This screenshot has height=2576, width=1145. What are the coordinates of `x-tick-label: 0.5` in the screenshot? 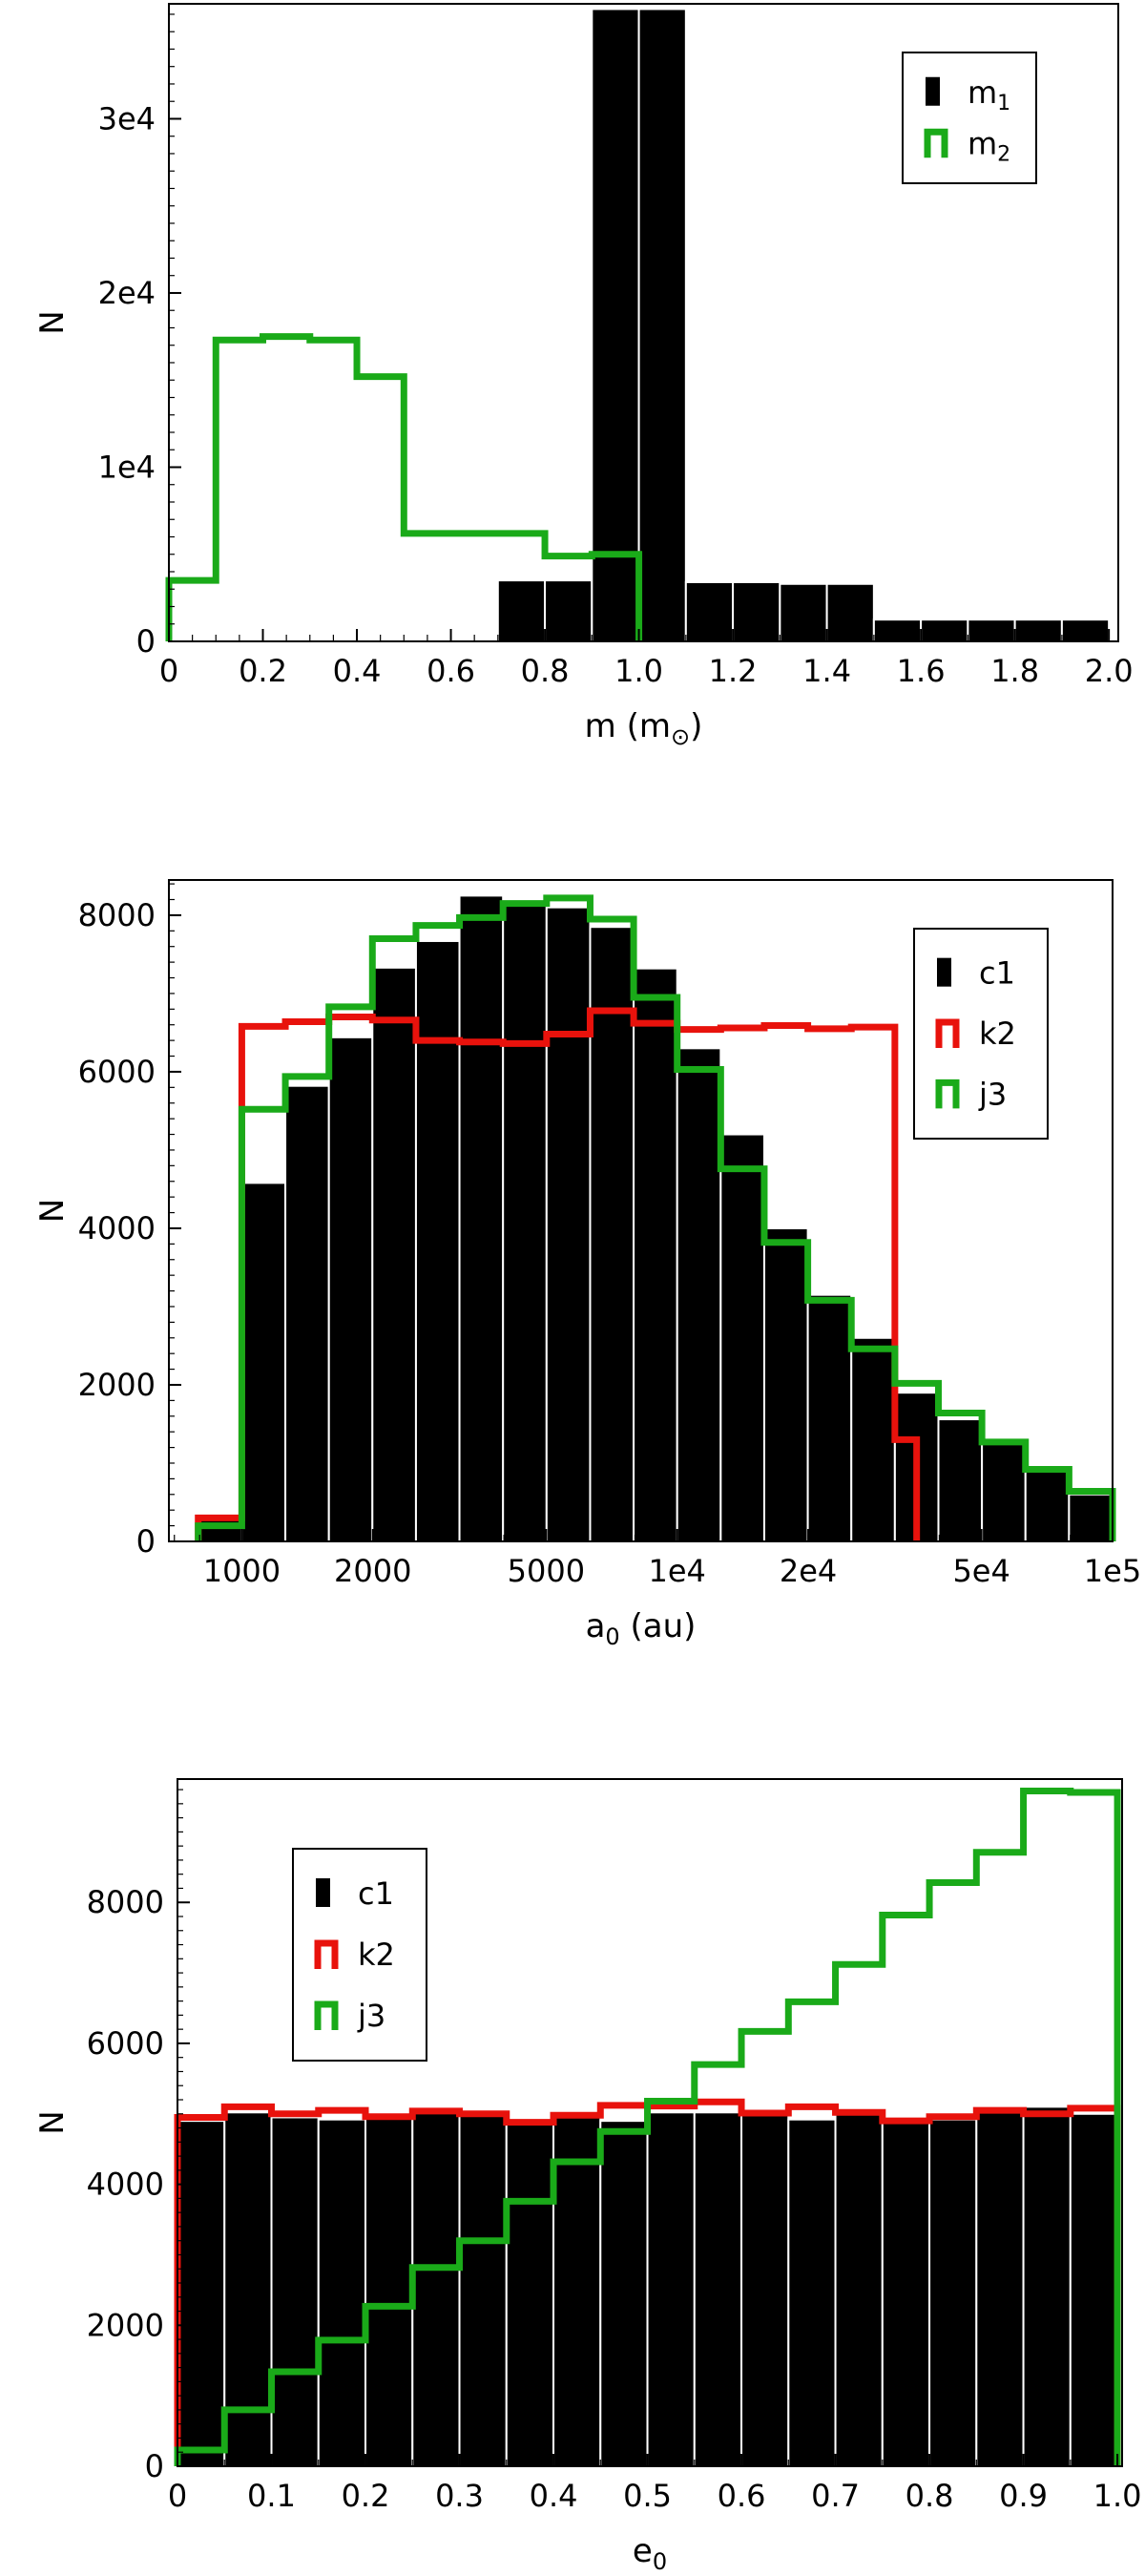 It's located at (648, 2496).